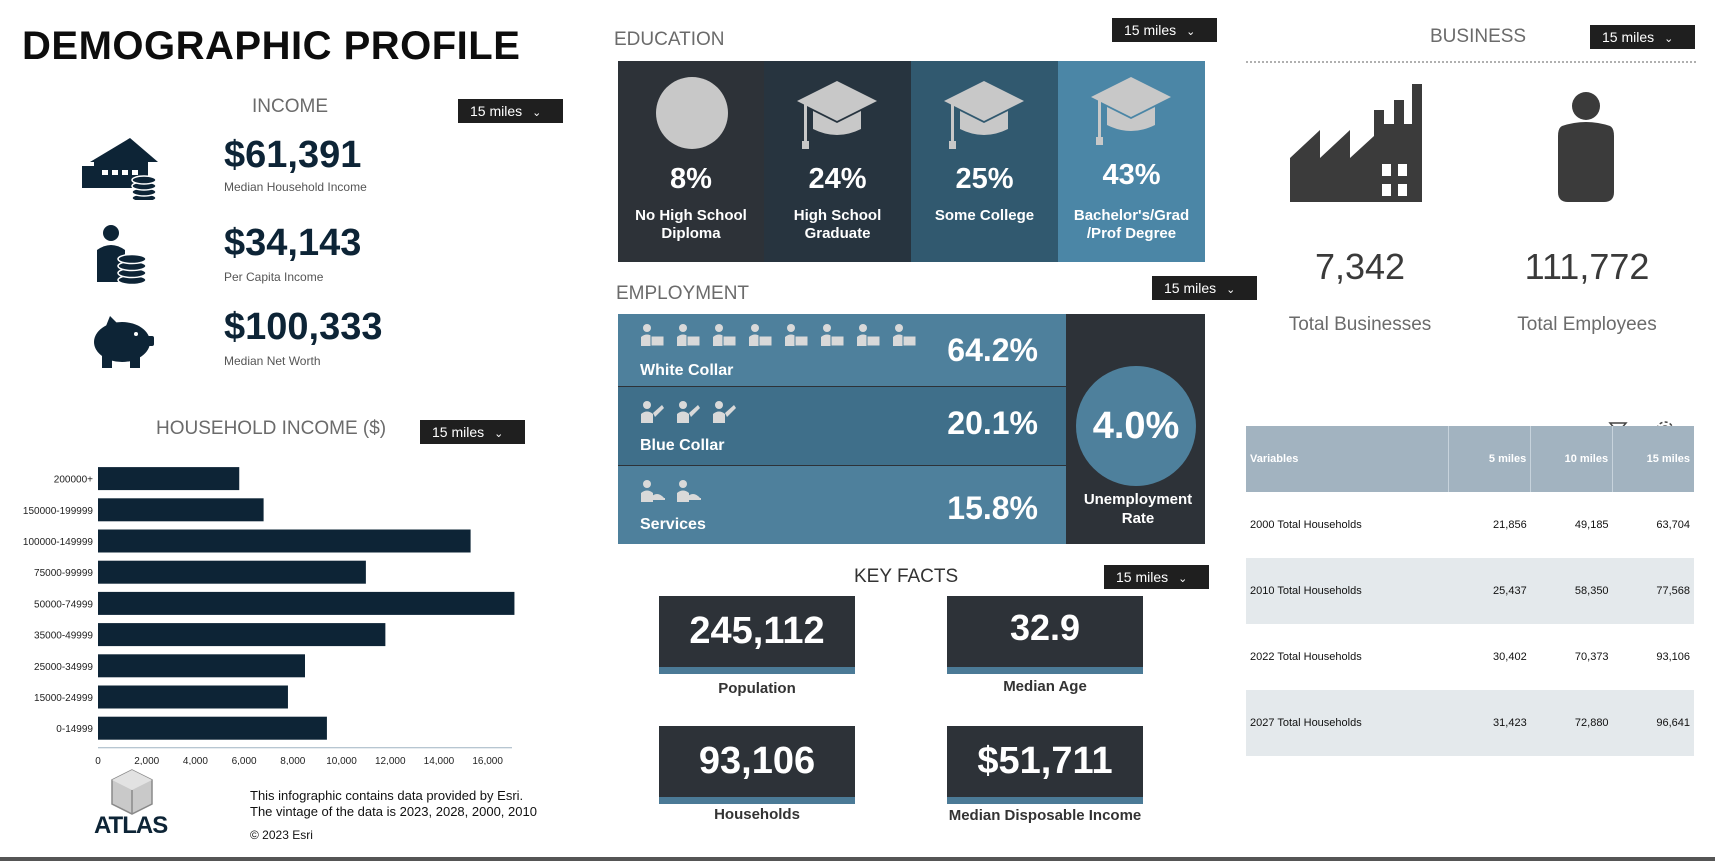 This screenshot has height=861, width=1715. Describe the element at coordinates (842, 505) in the screenshot. I see `employment-services: Services 15.8%` at that location.